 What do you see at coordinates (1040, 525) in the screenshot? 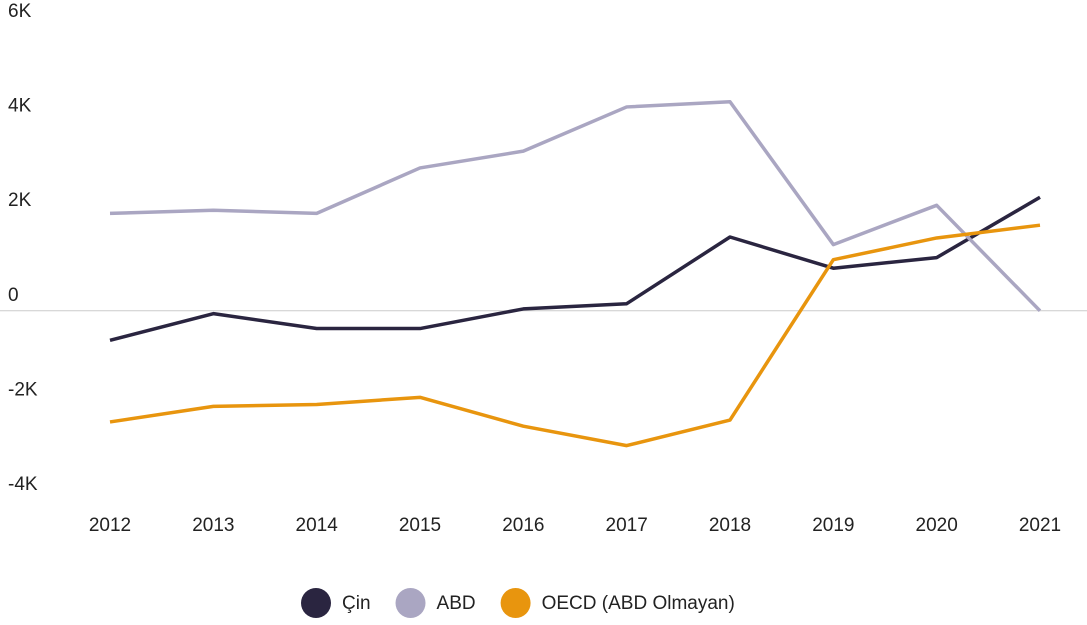
I see `x-tick-label: 2021` at bounding box center [1040, 525].